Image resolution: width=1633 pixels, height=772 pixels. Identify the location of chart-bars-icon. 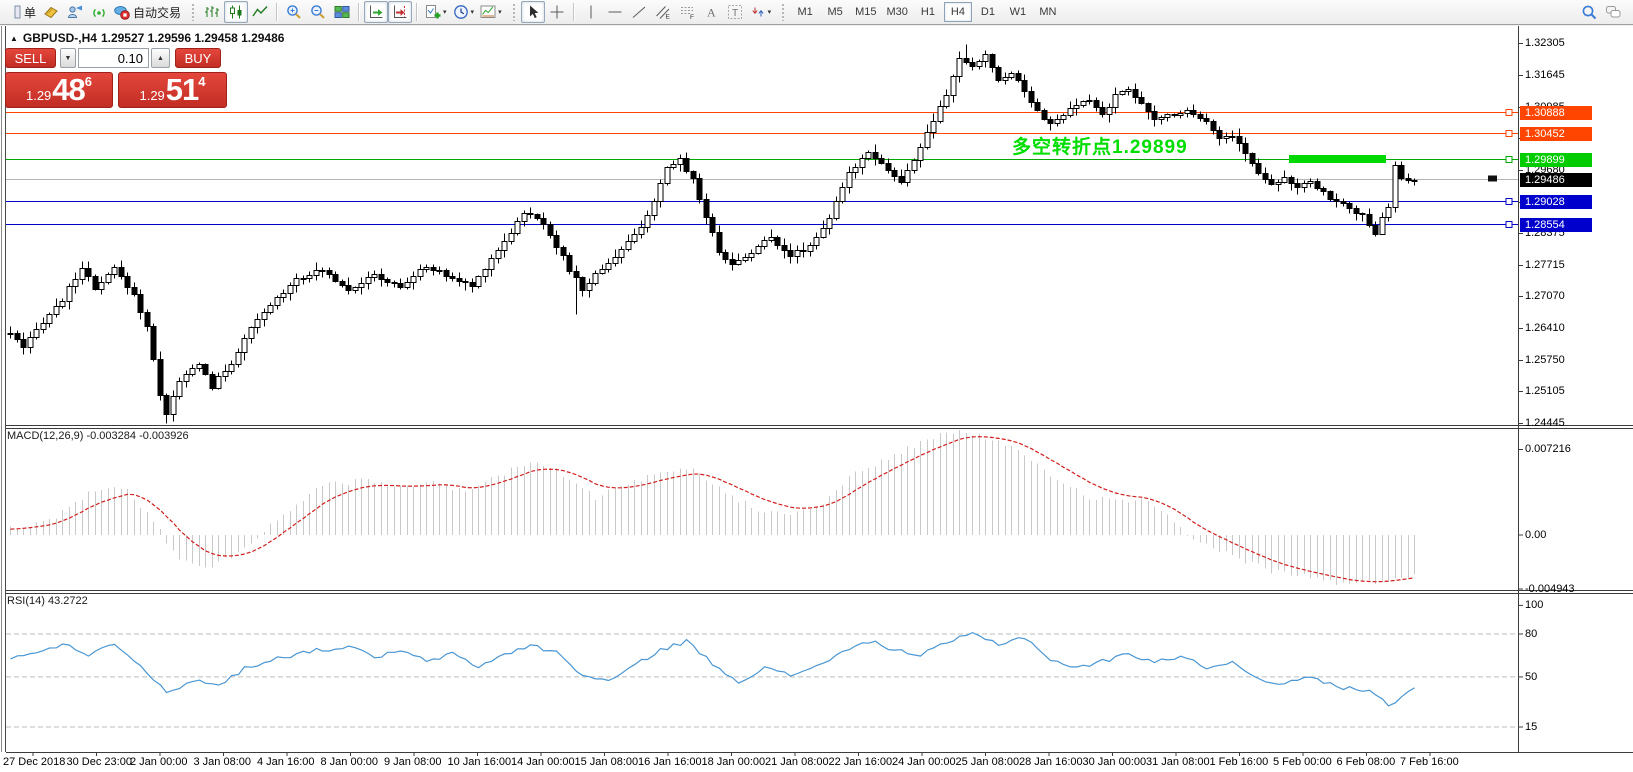
(212, 12).